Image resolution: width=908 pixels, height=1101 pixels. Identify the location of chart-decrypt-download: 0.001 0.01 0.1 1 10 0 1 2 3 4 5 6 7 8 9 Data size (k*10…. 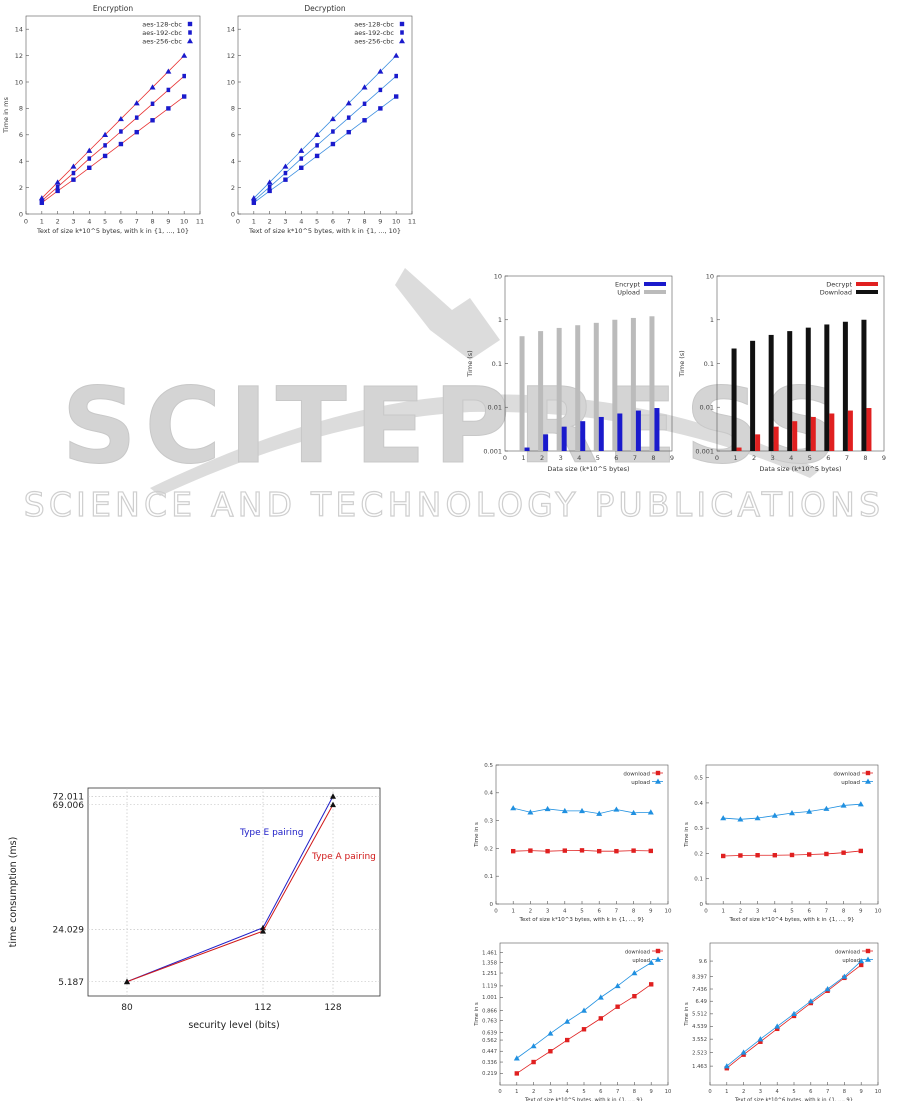
(782, 373).